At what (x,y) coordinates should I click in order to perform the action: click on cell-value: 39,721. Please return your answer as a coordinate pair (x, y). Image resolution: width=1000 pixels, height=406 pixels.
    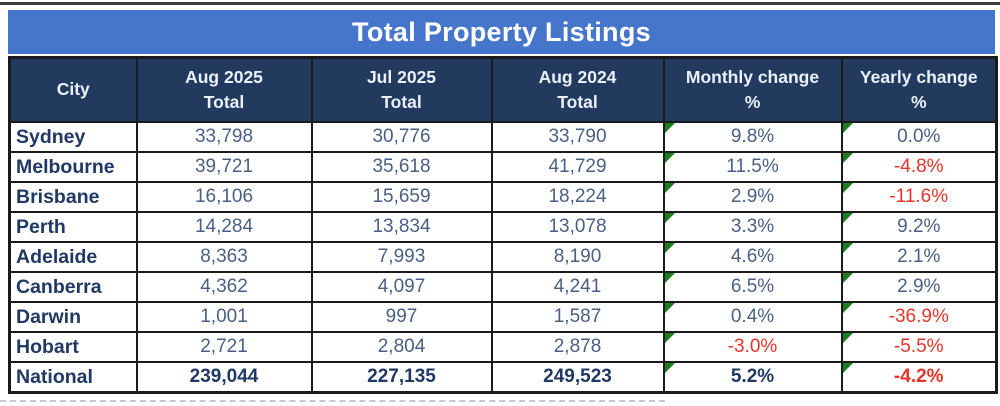
    Looking at the image, I should click on (224, 166).